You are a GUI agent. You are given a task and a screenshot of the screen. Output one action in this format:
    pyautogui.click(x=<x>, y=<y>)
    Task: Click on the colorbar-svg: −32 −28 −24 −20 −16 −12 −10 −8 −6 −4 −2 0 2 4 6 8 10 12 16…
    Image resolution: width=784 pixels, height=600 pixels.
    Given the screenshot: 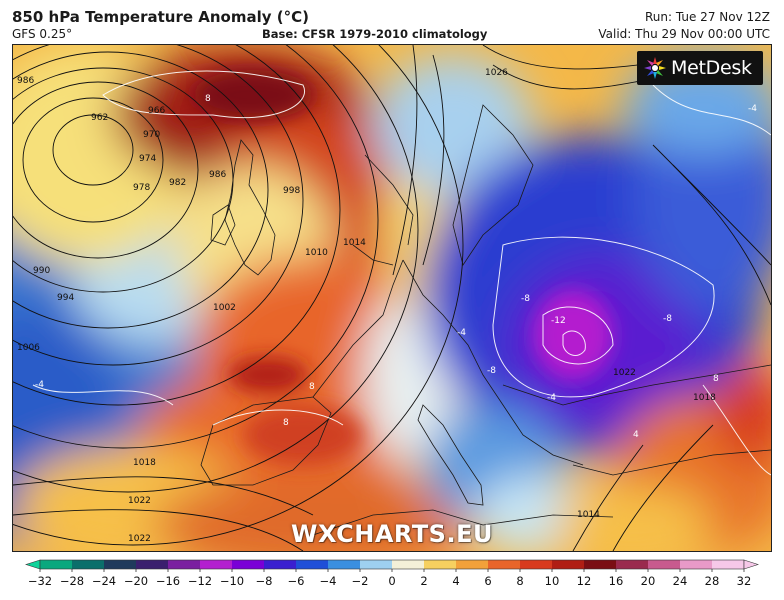 What is the action you would take?
    pyautogui.click(x=392, y=573)
    